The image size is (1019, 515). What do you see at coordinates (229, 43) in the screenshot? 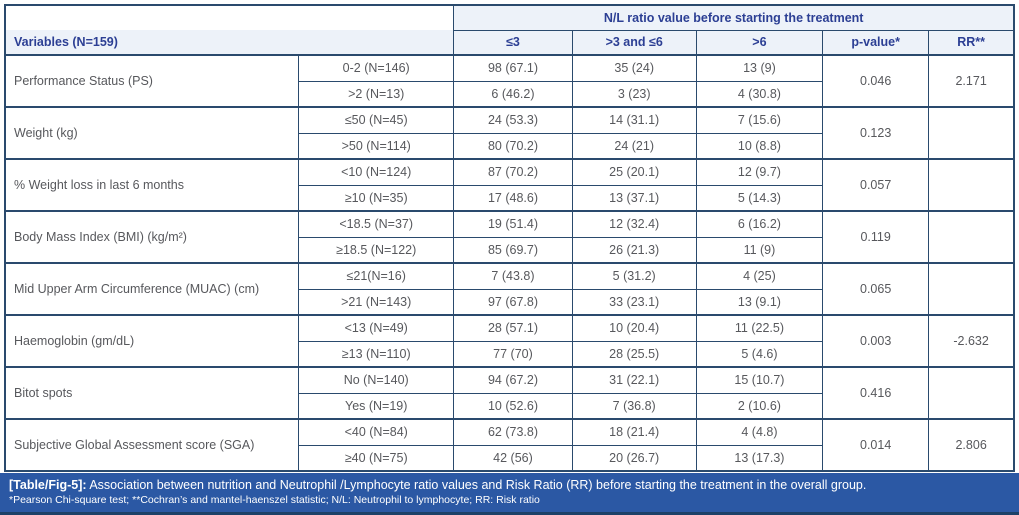
I see `variables-column-header: Variables (N=159)` at bounding box center [229, 43].